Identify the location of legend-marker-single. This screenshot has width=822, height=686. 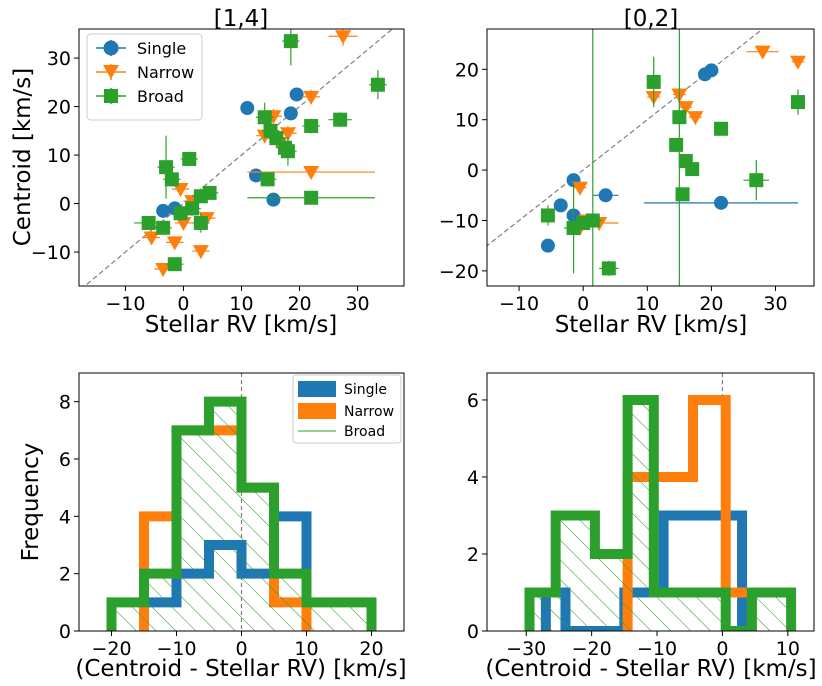
(111, 48).